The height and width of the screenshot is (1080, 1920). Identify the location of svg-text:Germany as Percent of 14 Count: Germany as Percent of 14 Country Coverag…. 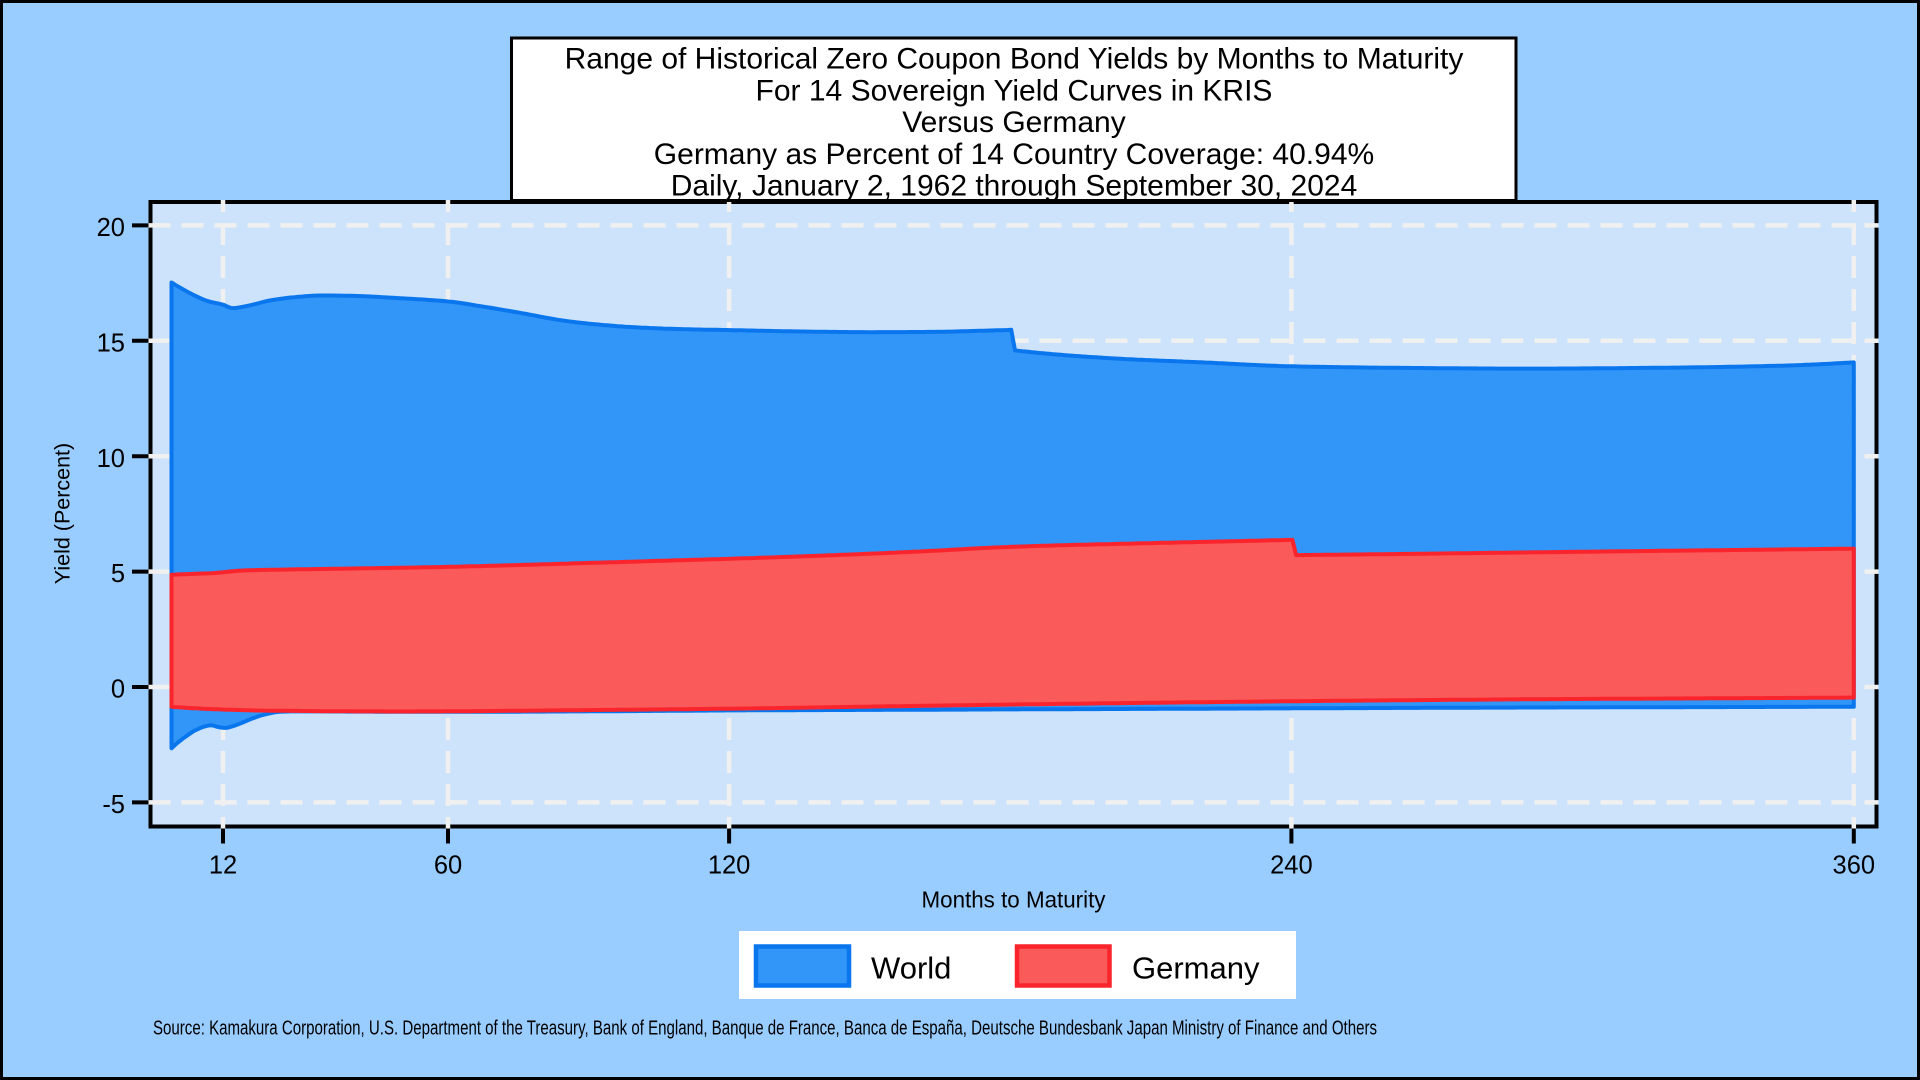
(1014, 154).